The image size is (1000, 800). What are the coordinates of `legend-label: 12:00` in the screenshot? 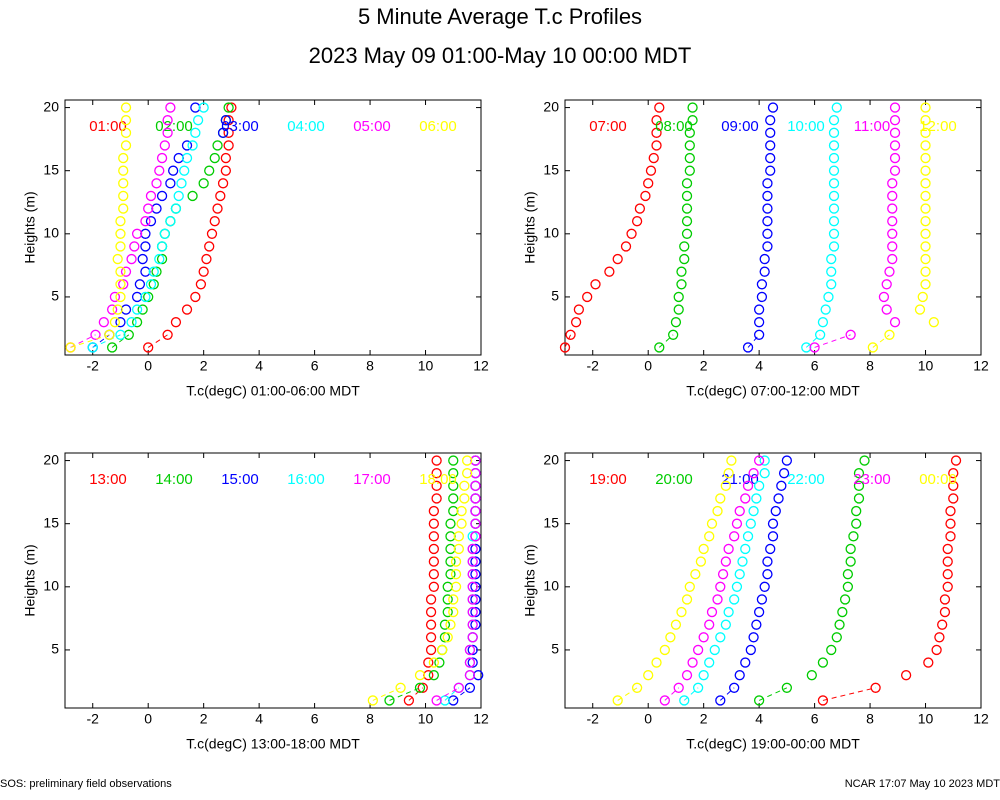 It's located at (938, 126).